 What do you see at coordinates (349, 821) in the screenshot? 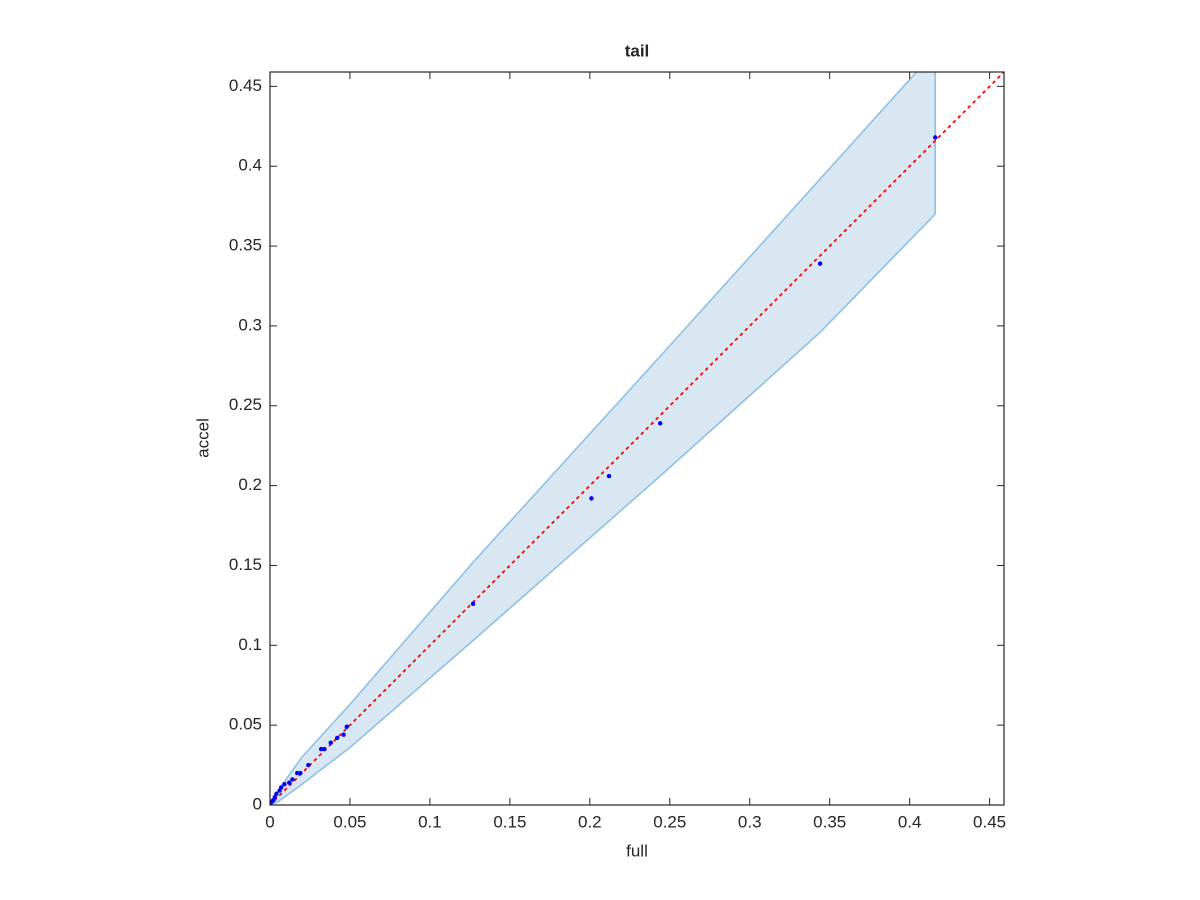
I see `x-tick-label: 0.05` at bounding box center [349, 821].